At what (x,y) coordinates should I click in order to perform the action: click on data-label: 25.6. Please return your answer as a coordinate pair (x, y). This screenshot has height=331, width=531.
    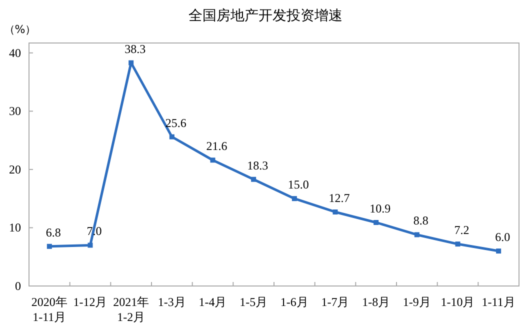
    Looking at the image, I should click on (175, 123).